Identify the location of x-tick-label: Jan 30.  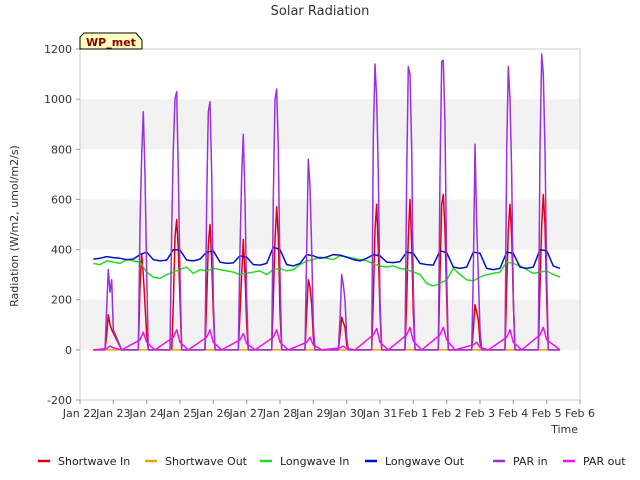
(345, 413).